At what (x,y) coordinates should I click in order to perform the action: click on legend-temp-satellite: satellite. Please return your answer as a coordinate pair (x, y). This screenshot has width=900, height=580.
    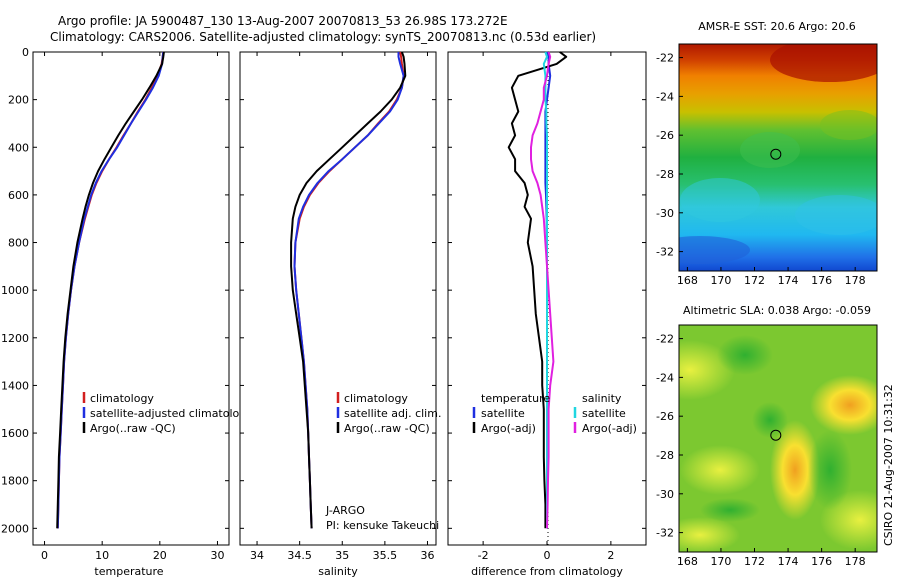
    Looking at the image, I should click on (503, 413).